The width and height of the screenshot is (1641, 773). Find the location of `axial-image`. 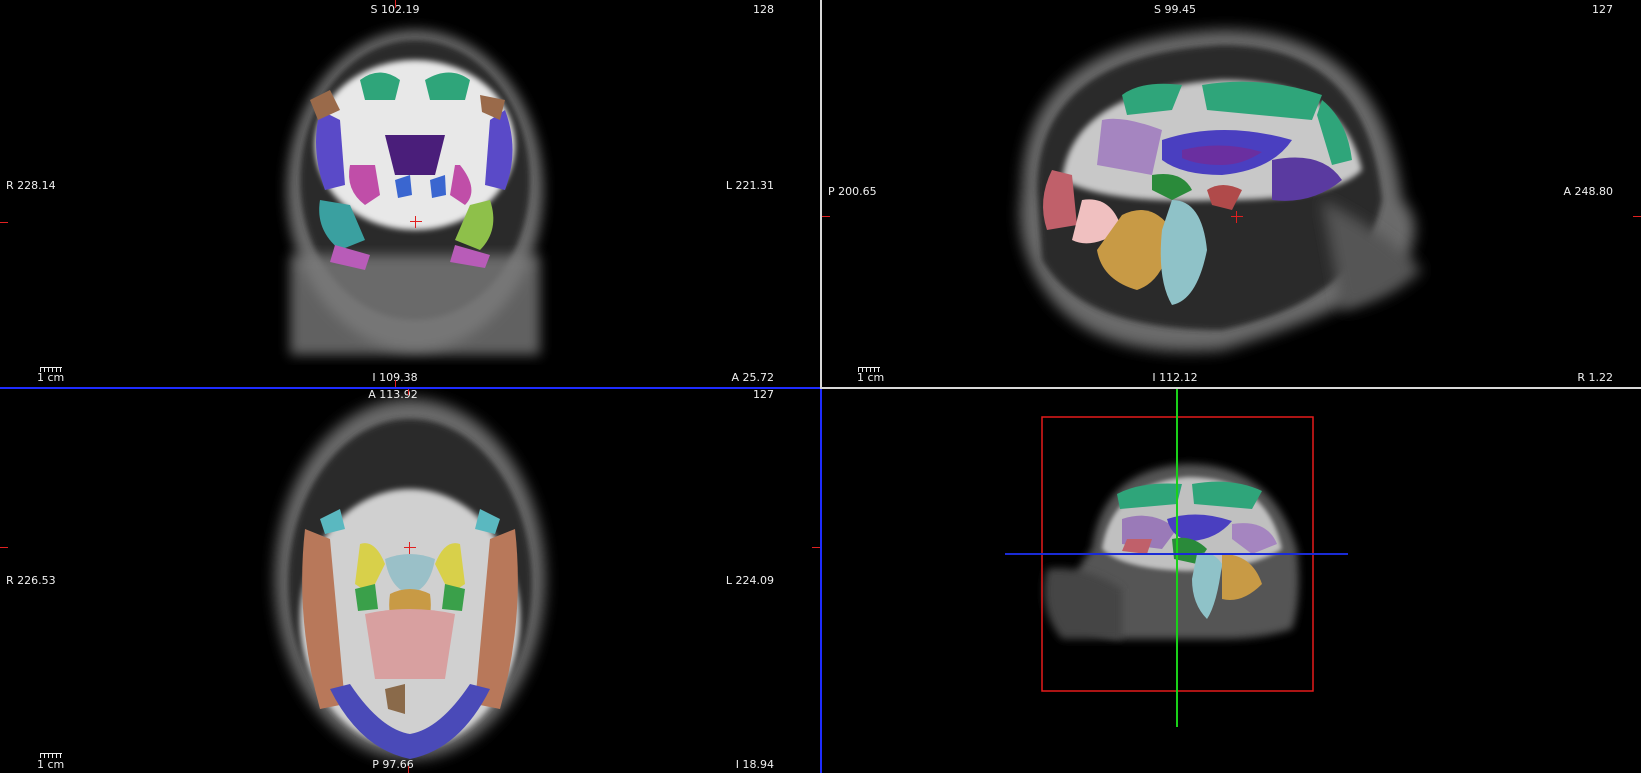

axial-image is located at coordinates (410, 579).